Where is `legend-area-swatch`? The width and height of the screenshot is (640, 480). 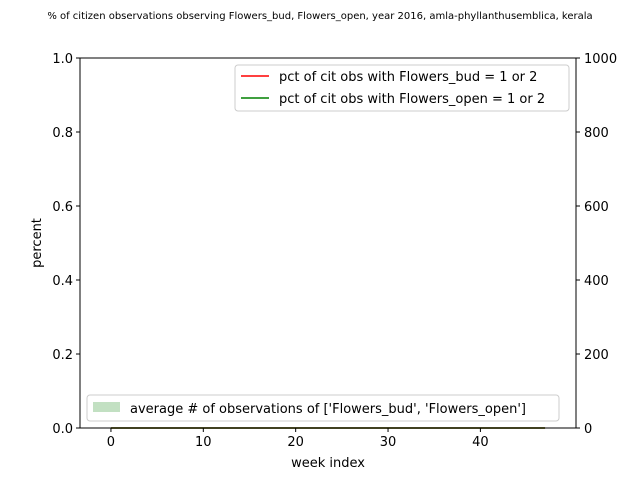 legend-area-swatch is located at coordinates (106, 407).